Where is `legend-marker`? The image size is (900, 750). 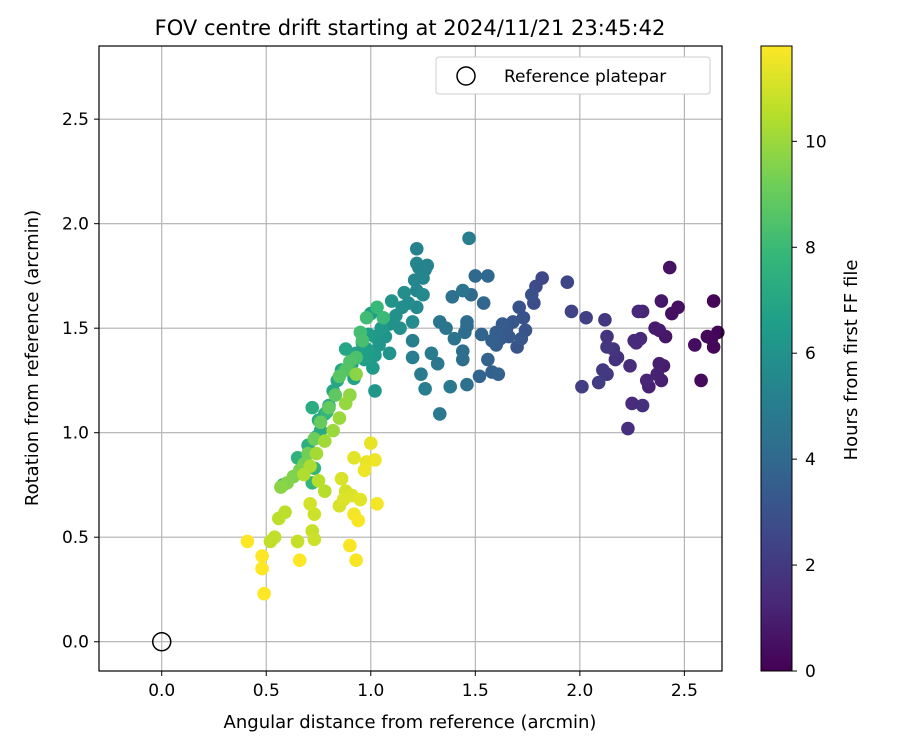 legend-marker is located at coordinates (466, 76).